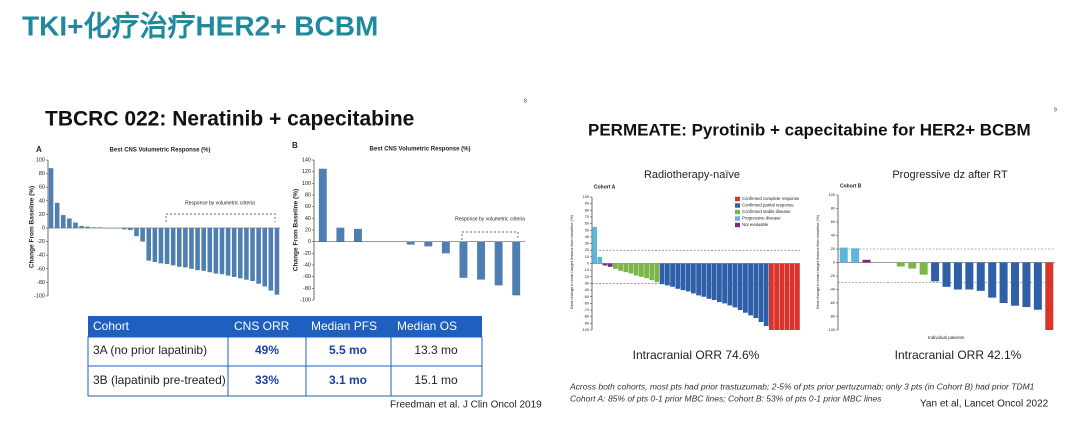  What do you see at coordinates (160, 151) in the screenshot?
I see `chart-title: Best CNS Volumetric Response (%)` at bounding box center [160, 151].